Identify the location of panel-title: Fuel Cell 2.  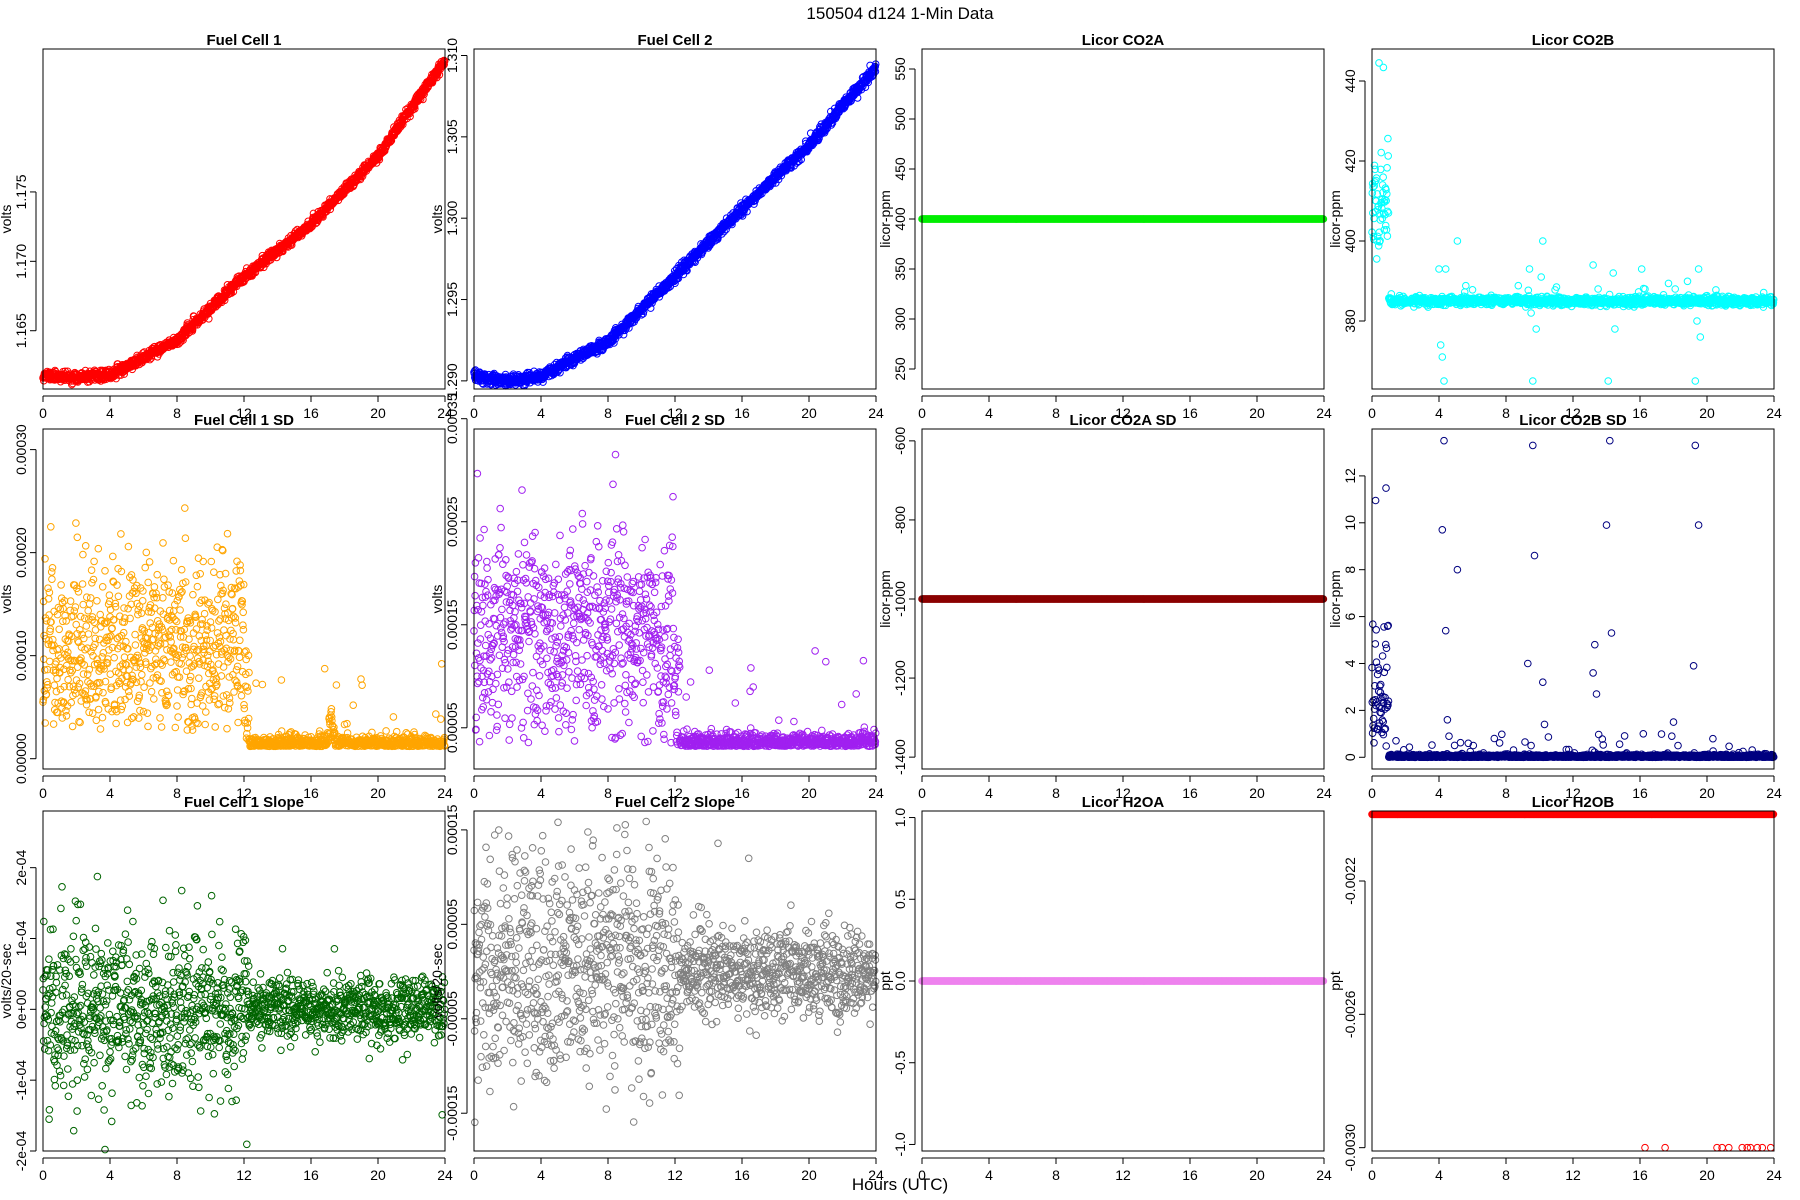
(674, 40).